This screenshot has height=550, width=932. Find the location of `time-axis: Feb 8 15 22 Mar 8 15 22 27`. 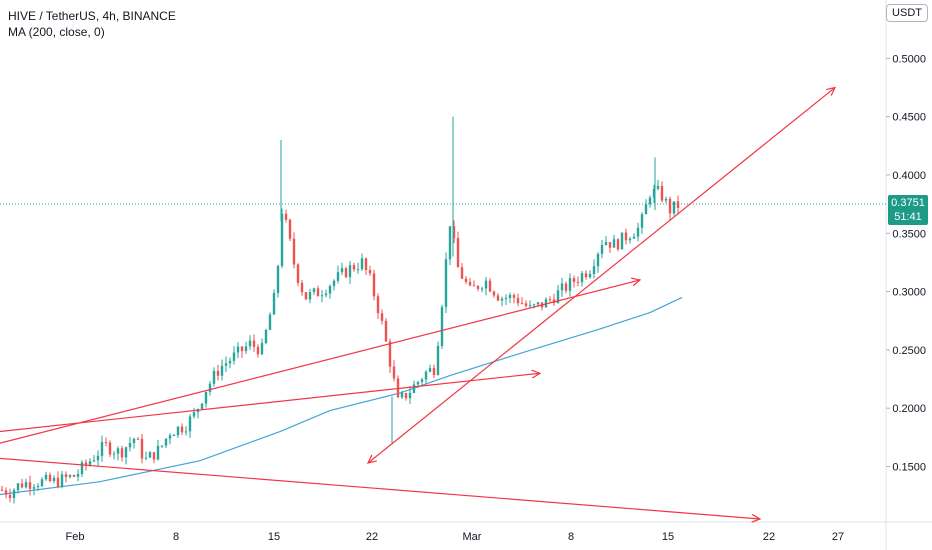

time-axis: Feb 8 15 22 Mar 8 15 22 27 is located at coordinates (455, 537).